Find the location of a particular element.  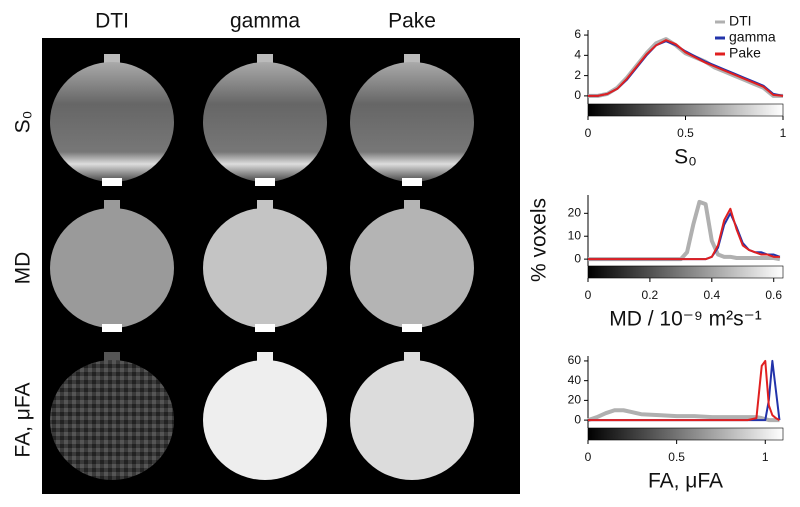

x-tick-label: 0.6 is located at coordinates (773, 295).